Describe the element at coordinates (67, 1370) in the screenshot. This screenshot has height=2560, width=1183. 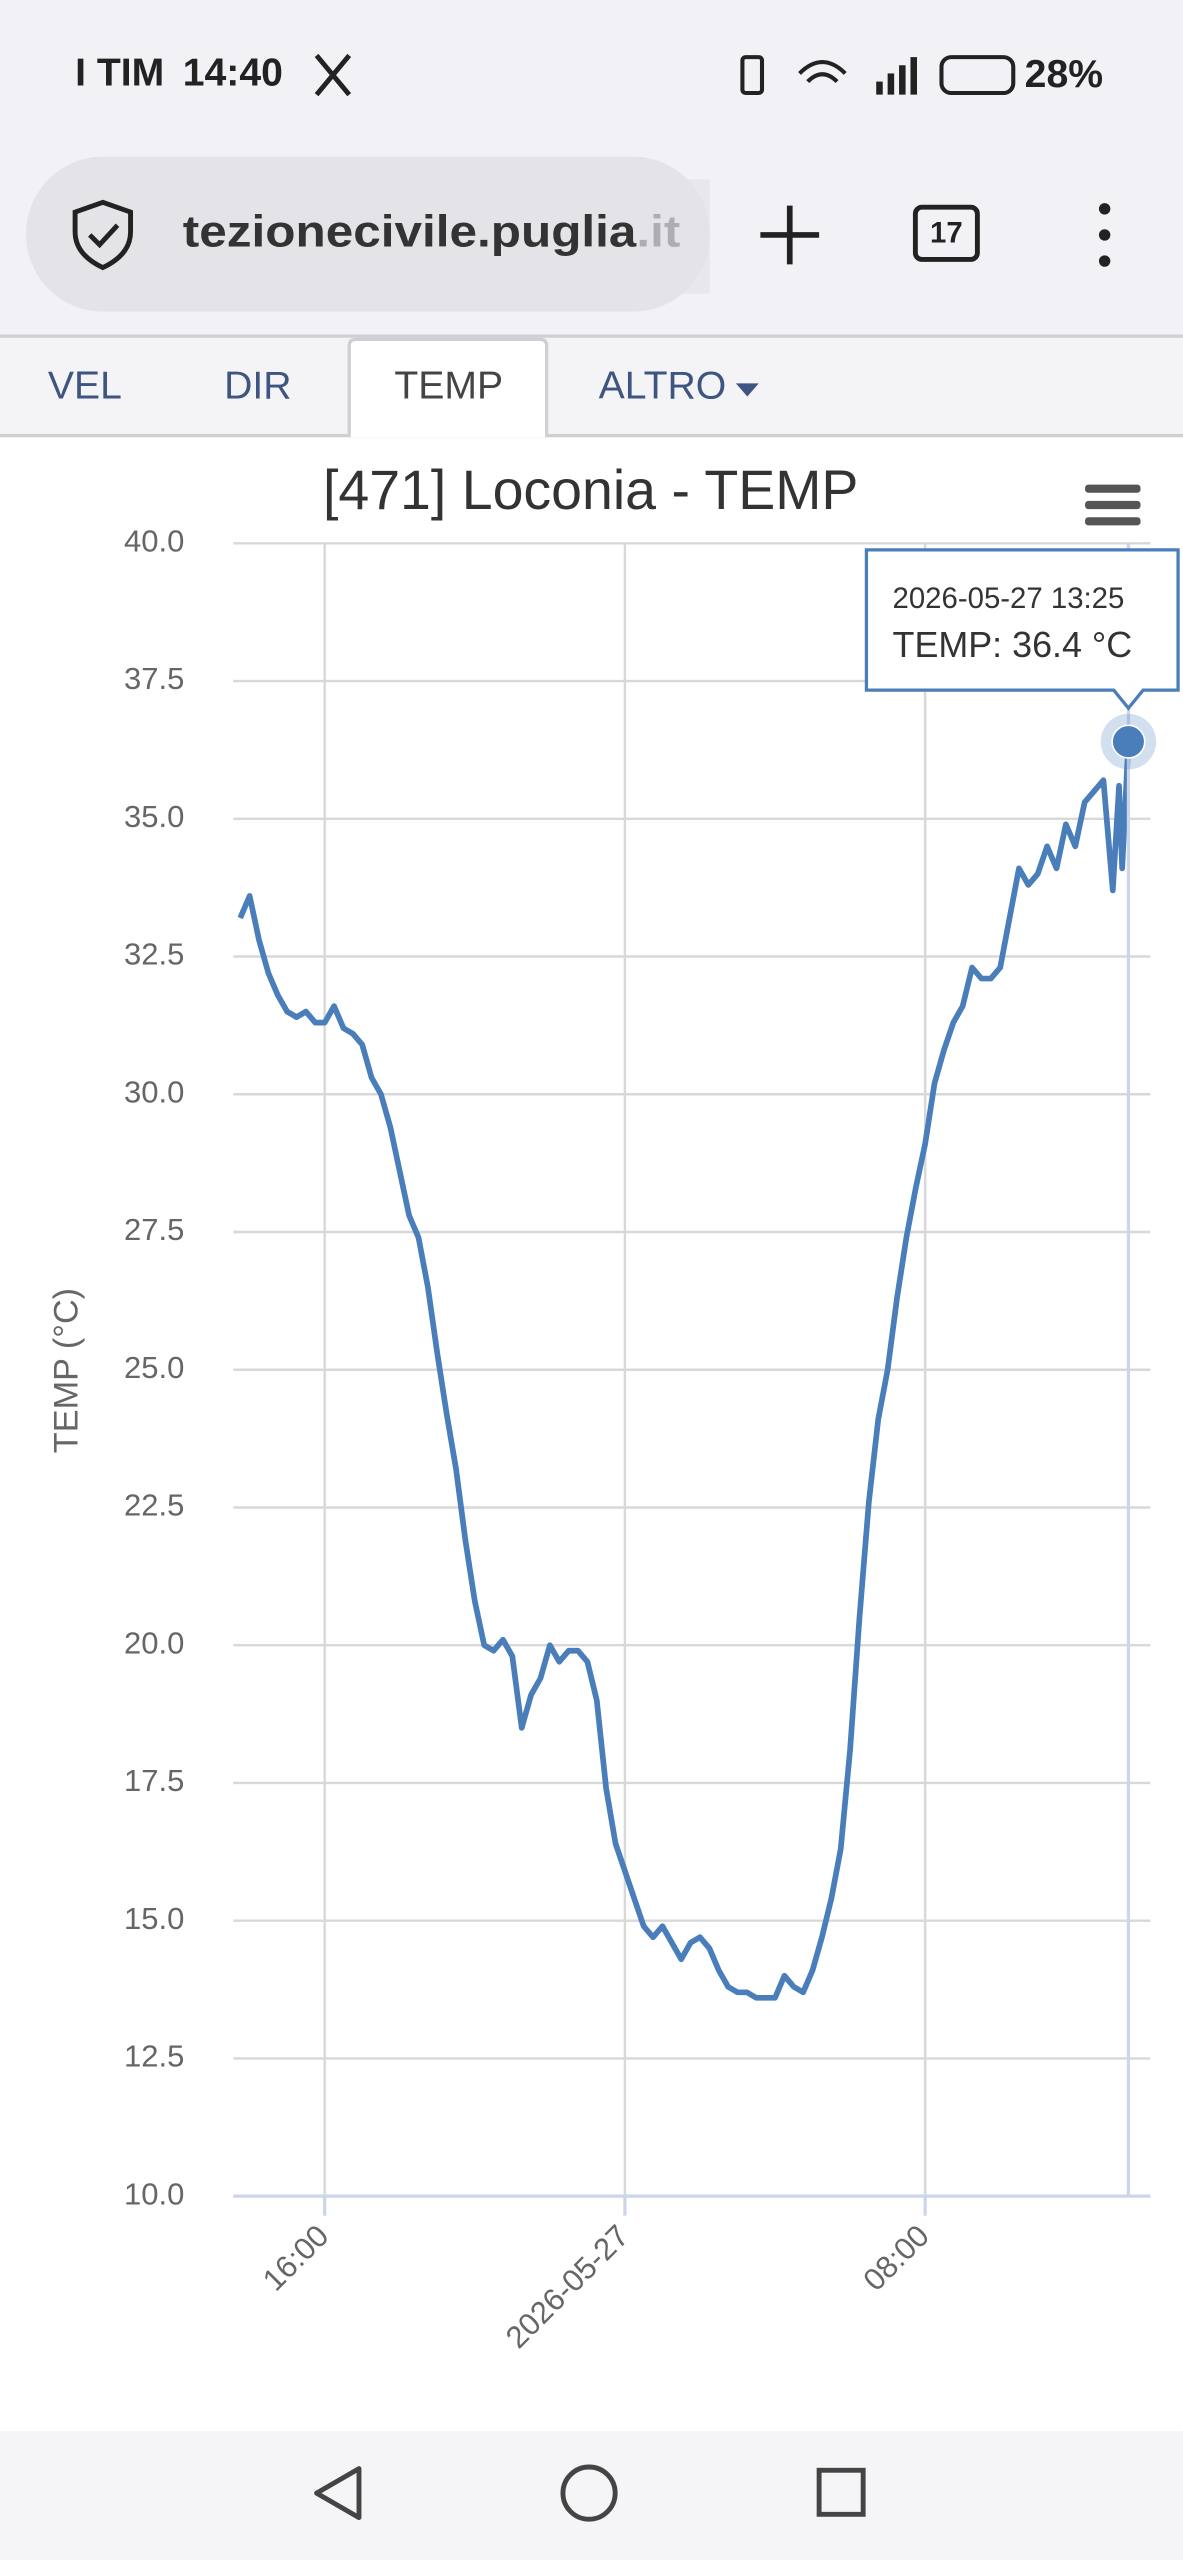
I see `y-axis-label: TEMP (°C)` at that location.